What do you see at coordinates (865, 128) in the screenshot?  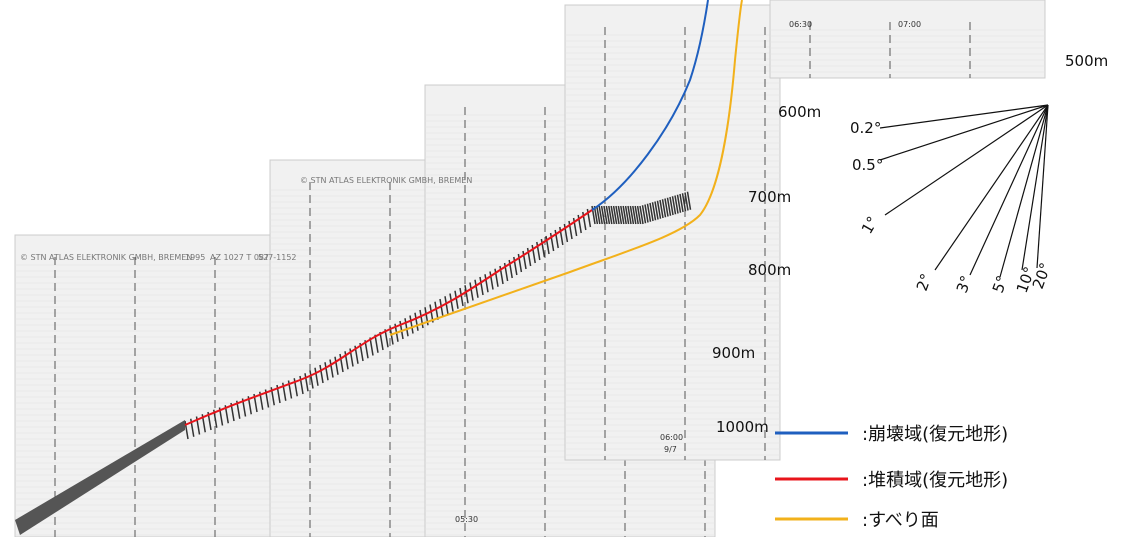 I see `angle-label: 0.2°` at bounding box center [865, 128].